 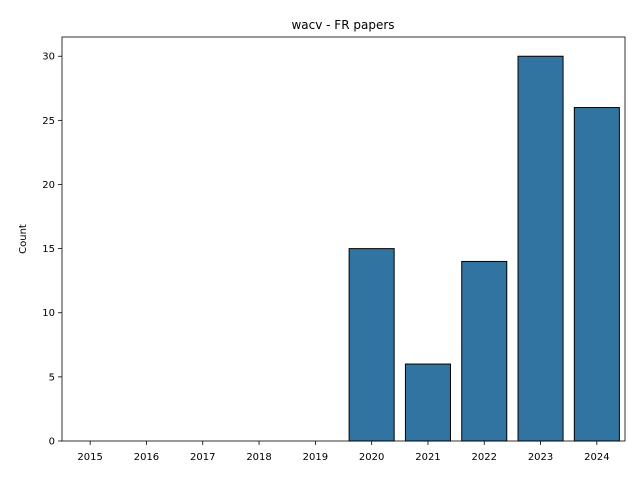 I want to click on x-tick-label: 2023, so click(x=540, y=457).